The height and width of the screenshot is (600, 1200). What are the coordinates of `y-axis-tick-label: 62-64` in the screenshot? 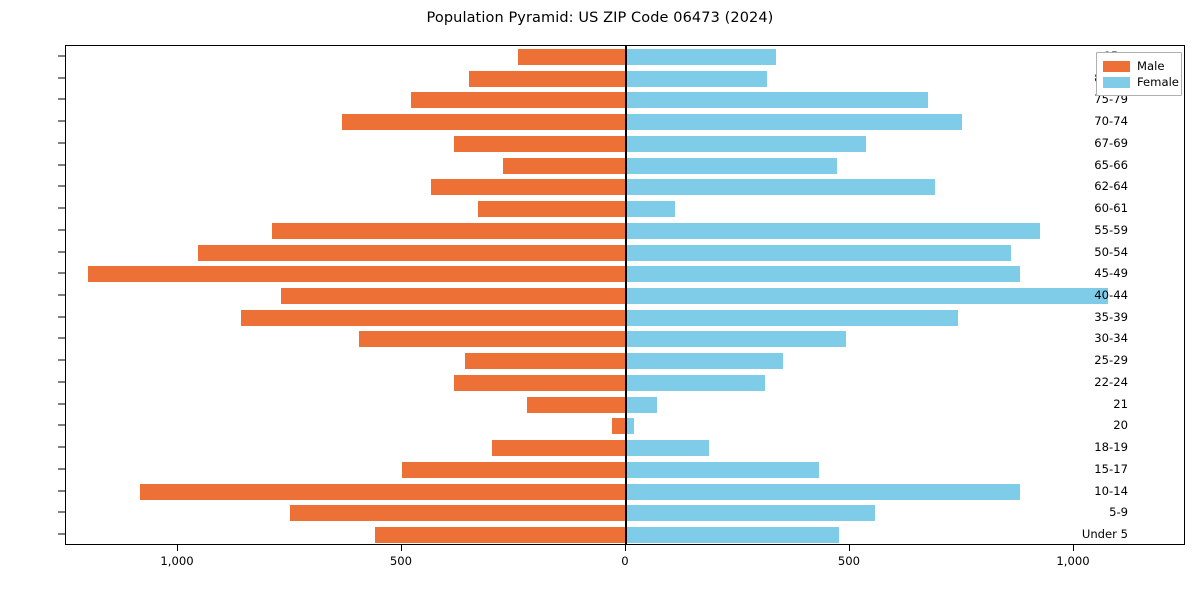 It's located at (1111, 186).